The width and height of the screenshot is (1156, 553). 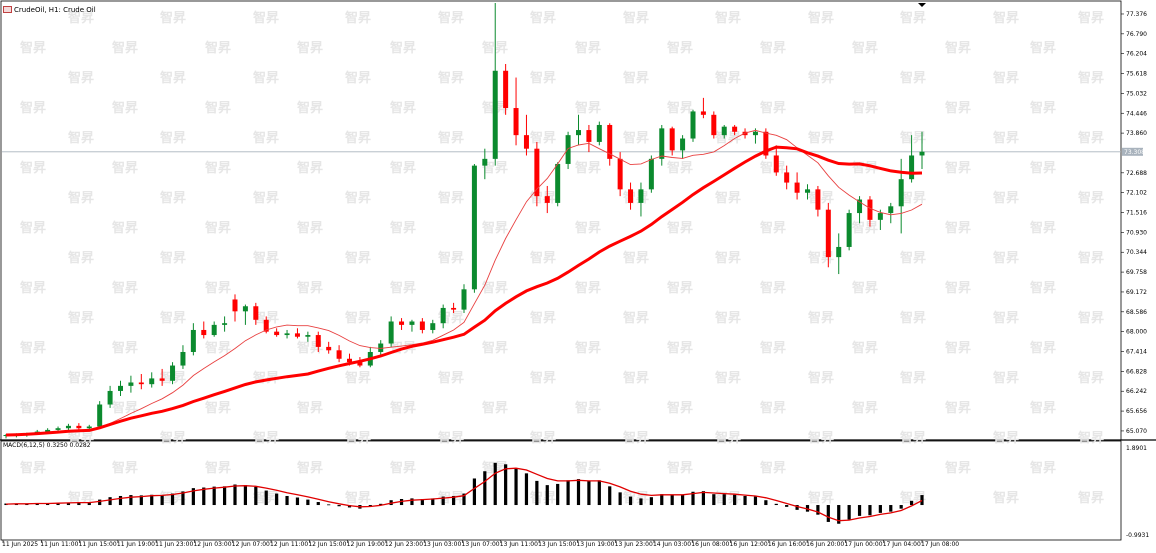 I want to click on time-axis-label: 12 Jun 07:00, so click(x=251, y=544).